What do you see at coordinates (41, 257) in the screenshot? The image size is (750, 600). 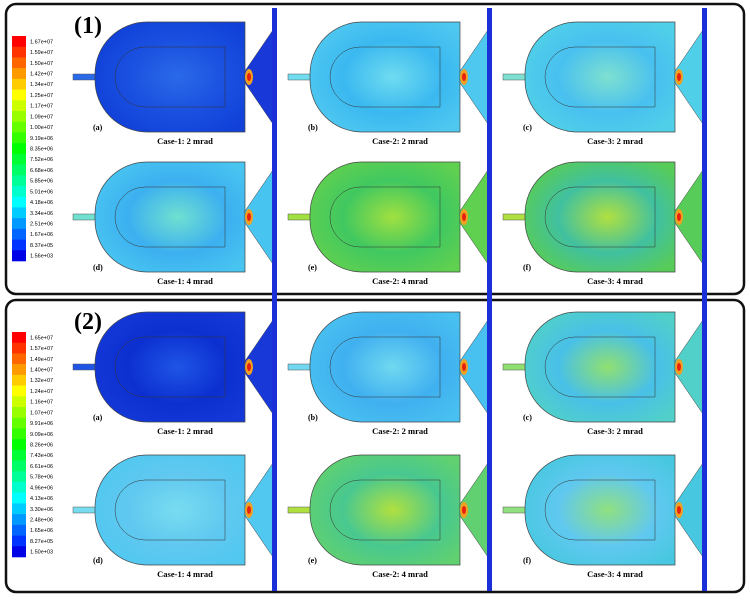 I see `legend-label: 1.56e+03` at bounding box center [41, 257].